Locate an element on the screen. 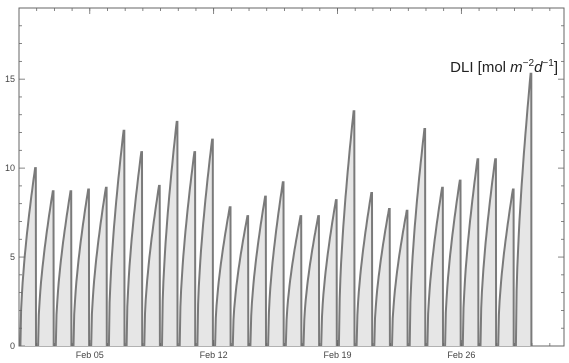 This screenshot has width=569, height=363. series-label: DLI [mol m−2d−1] is located at coordinates (504, 67).